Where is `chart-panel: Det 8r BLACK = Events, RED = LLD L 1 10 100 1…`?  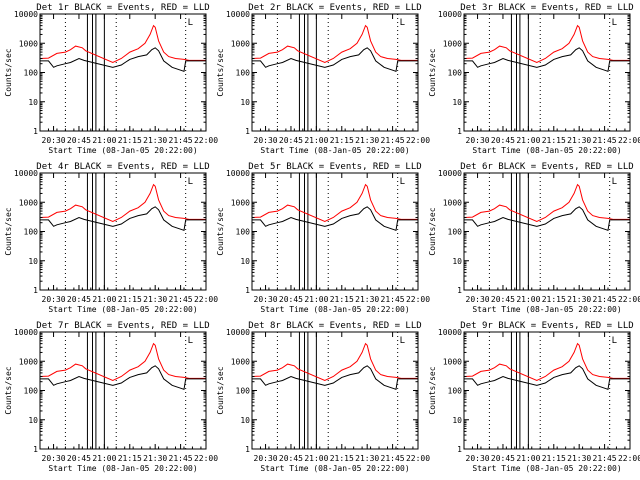
chart-panel: Det 8r BLACK = Events, RED = LLD L 1 10 100 1… is located at coordinates (323, 397).